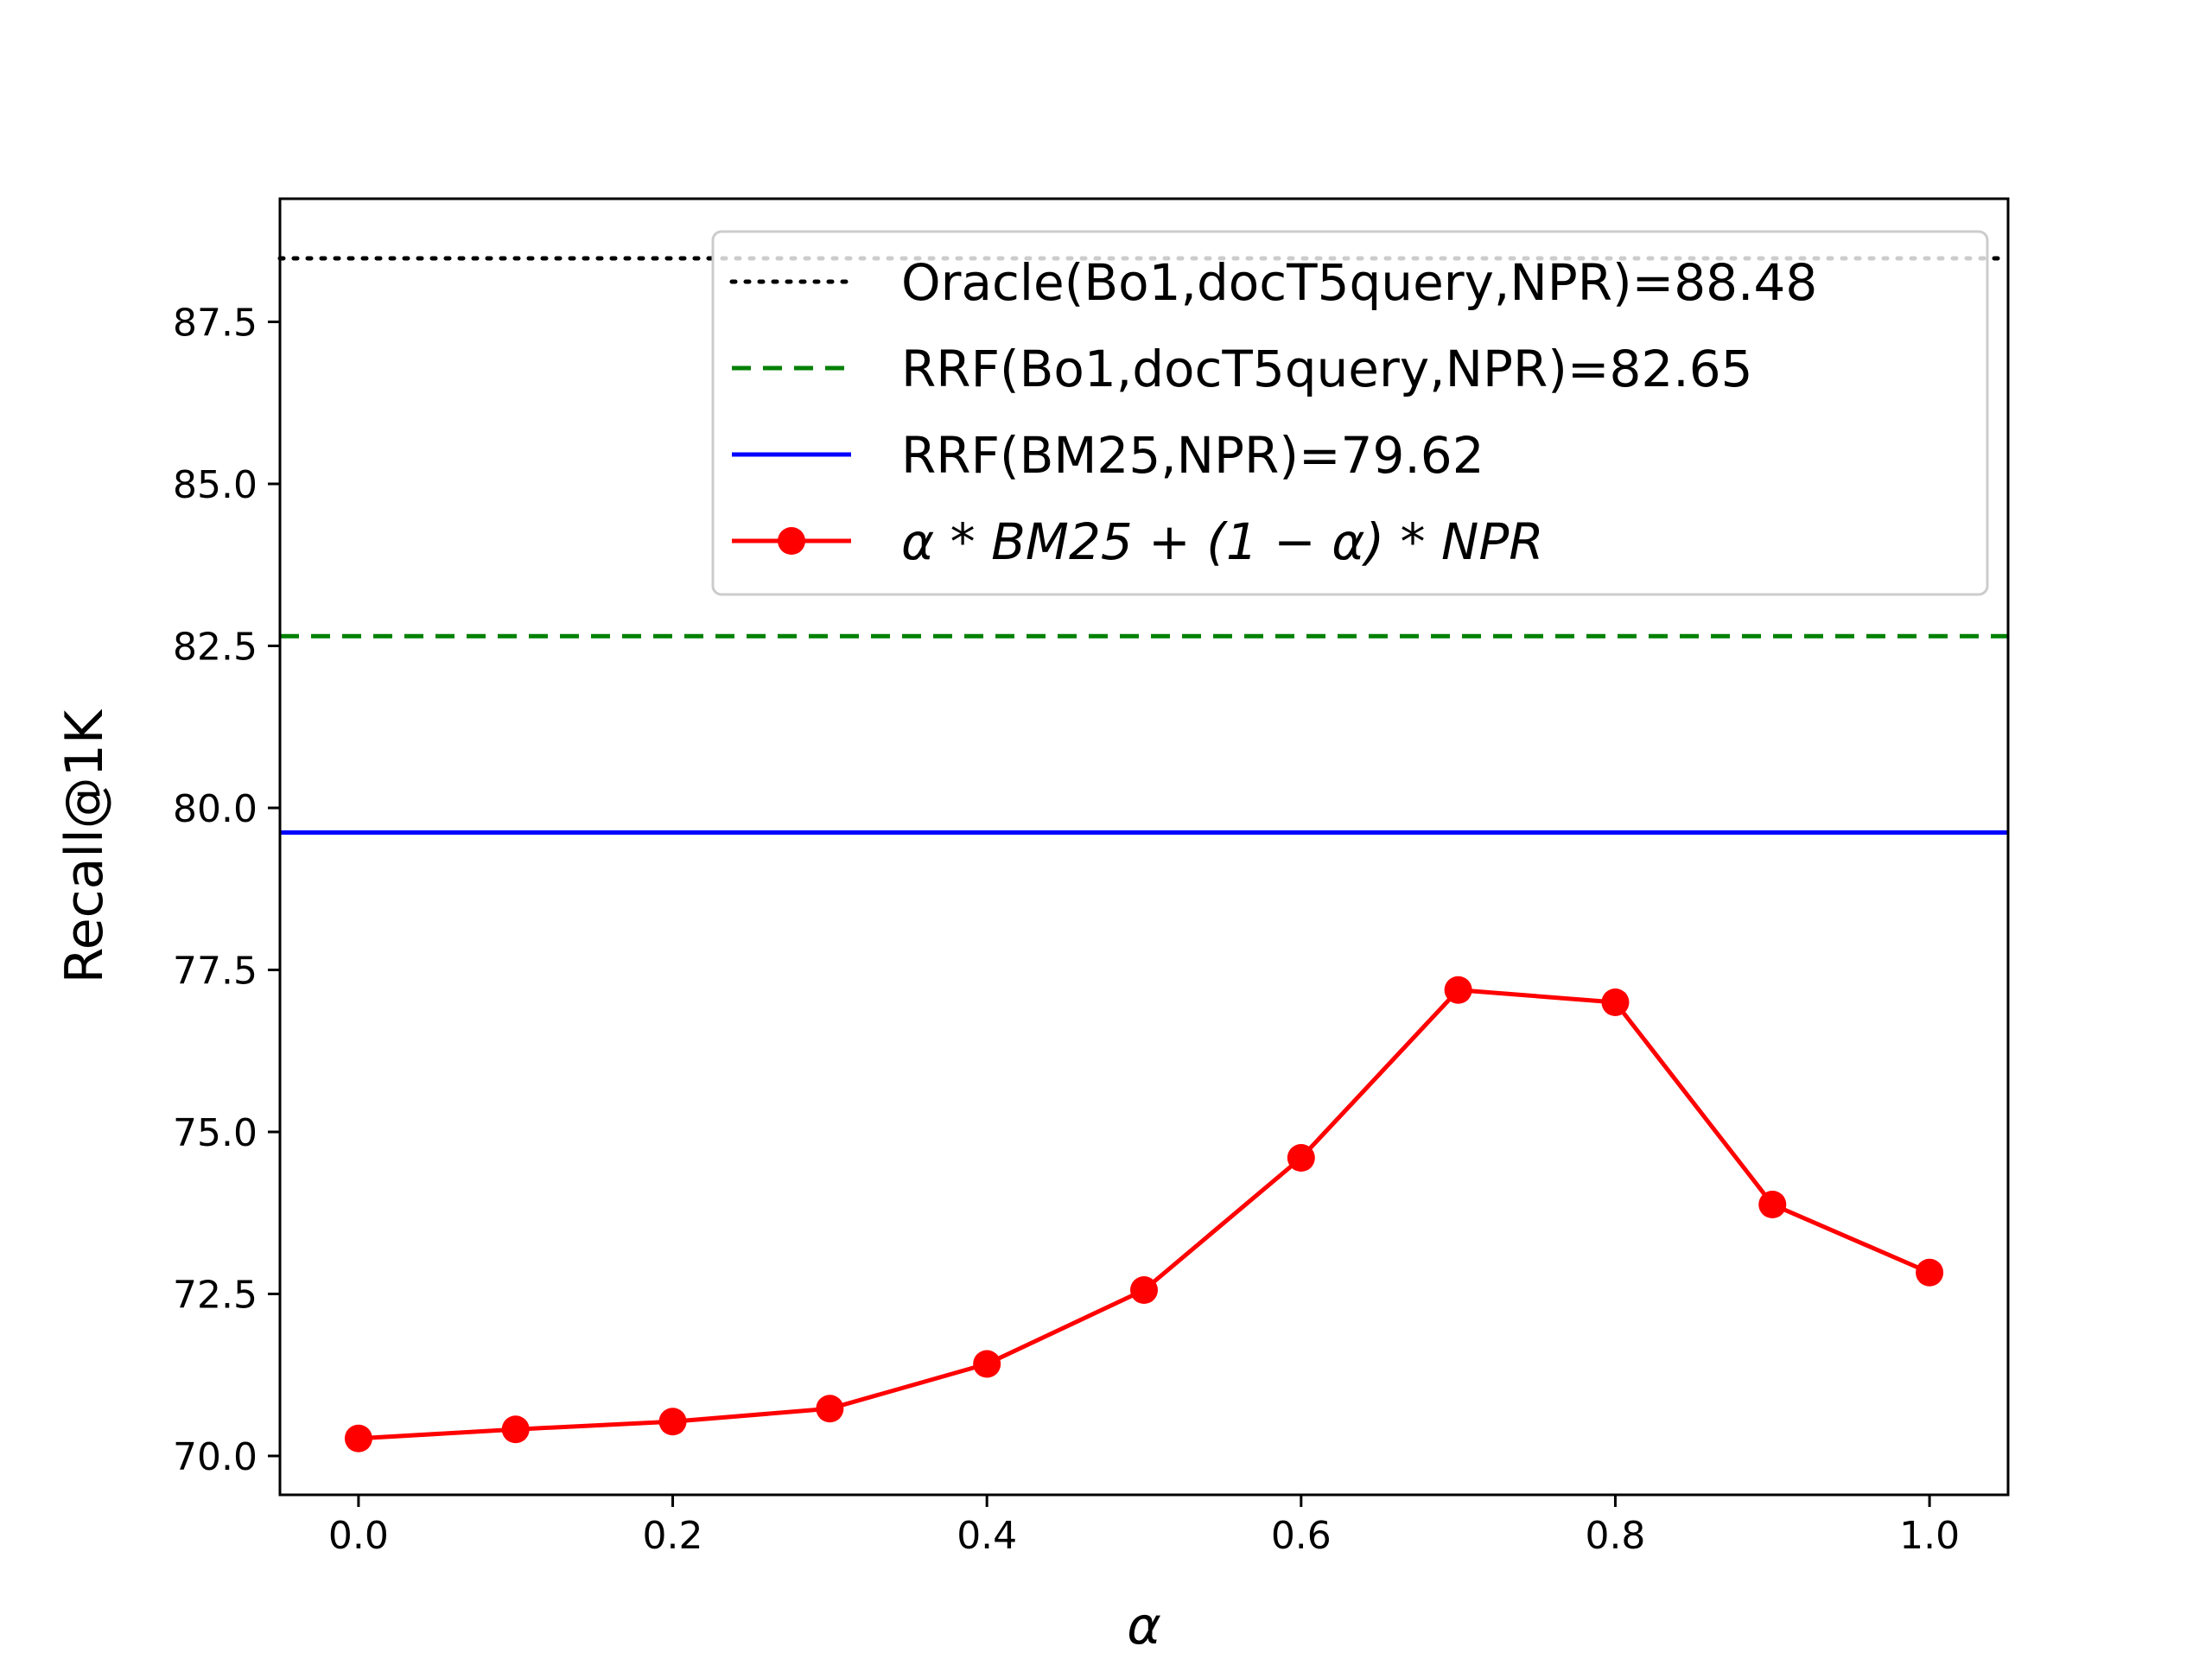 The width and height of the screenshot is (2212, 1659). What do you see at coordinates (215, 648) in the screenshot?
I see `y-tick-label: 82.5` at bounding box center [215, 648].